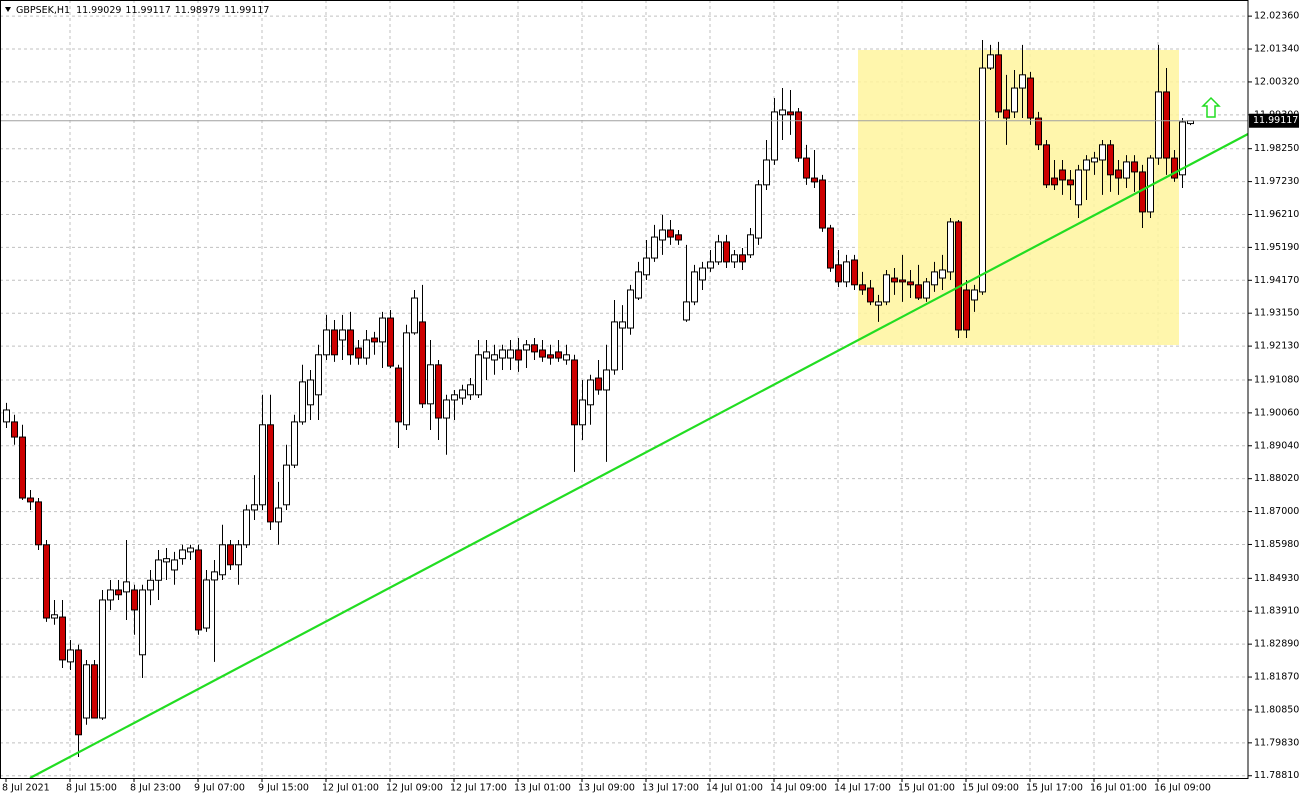  Describe the element at coordinates (734, 788) in the screenshot. I see `x-tick-label: 14 Jul 01:00` at that location.